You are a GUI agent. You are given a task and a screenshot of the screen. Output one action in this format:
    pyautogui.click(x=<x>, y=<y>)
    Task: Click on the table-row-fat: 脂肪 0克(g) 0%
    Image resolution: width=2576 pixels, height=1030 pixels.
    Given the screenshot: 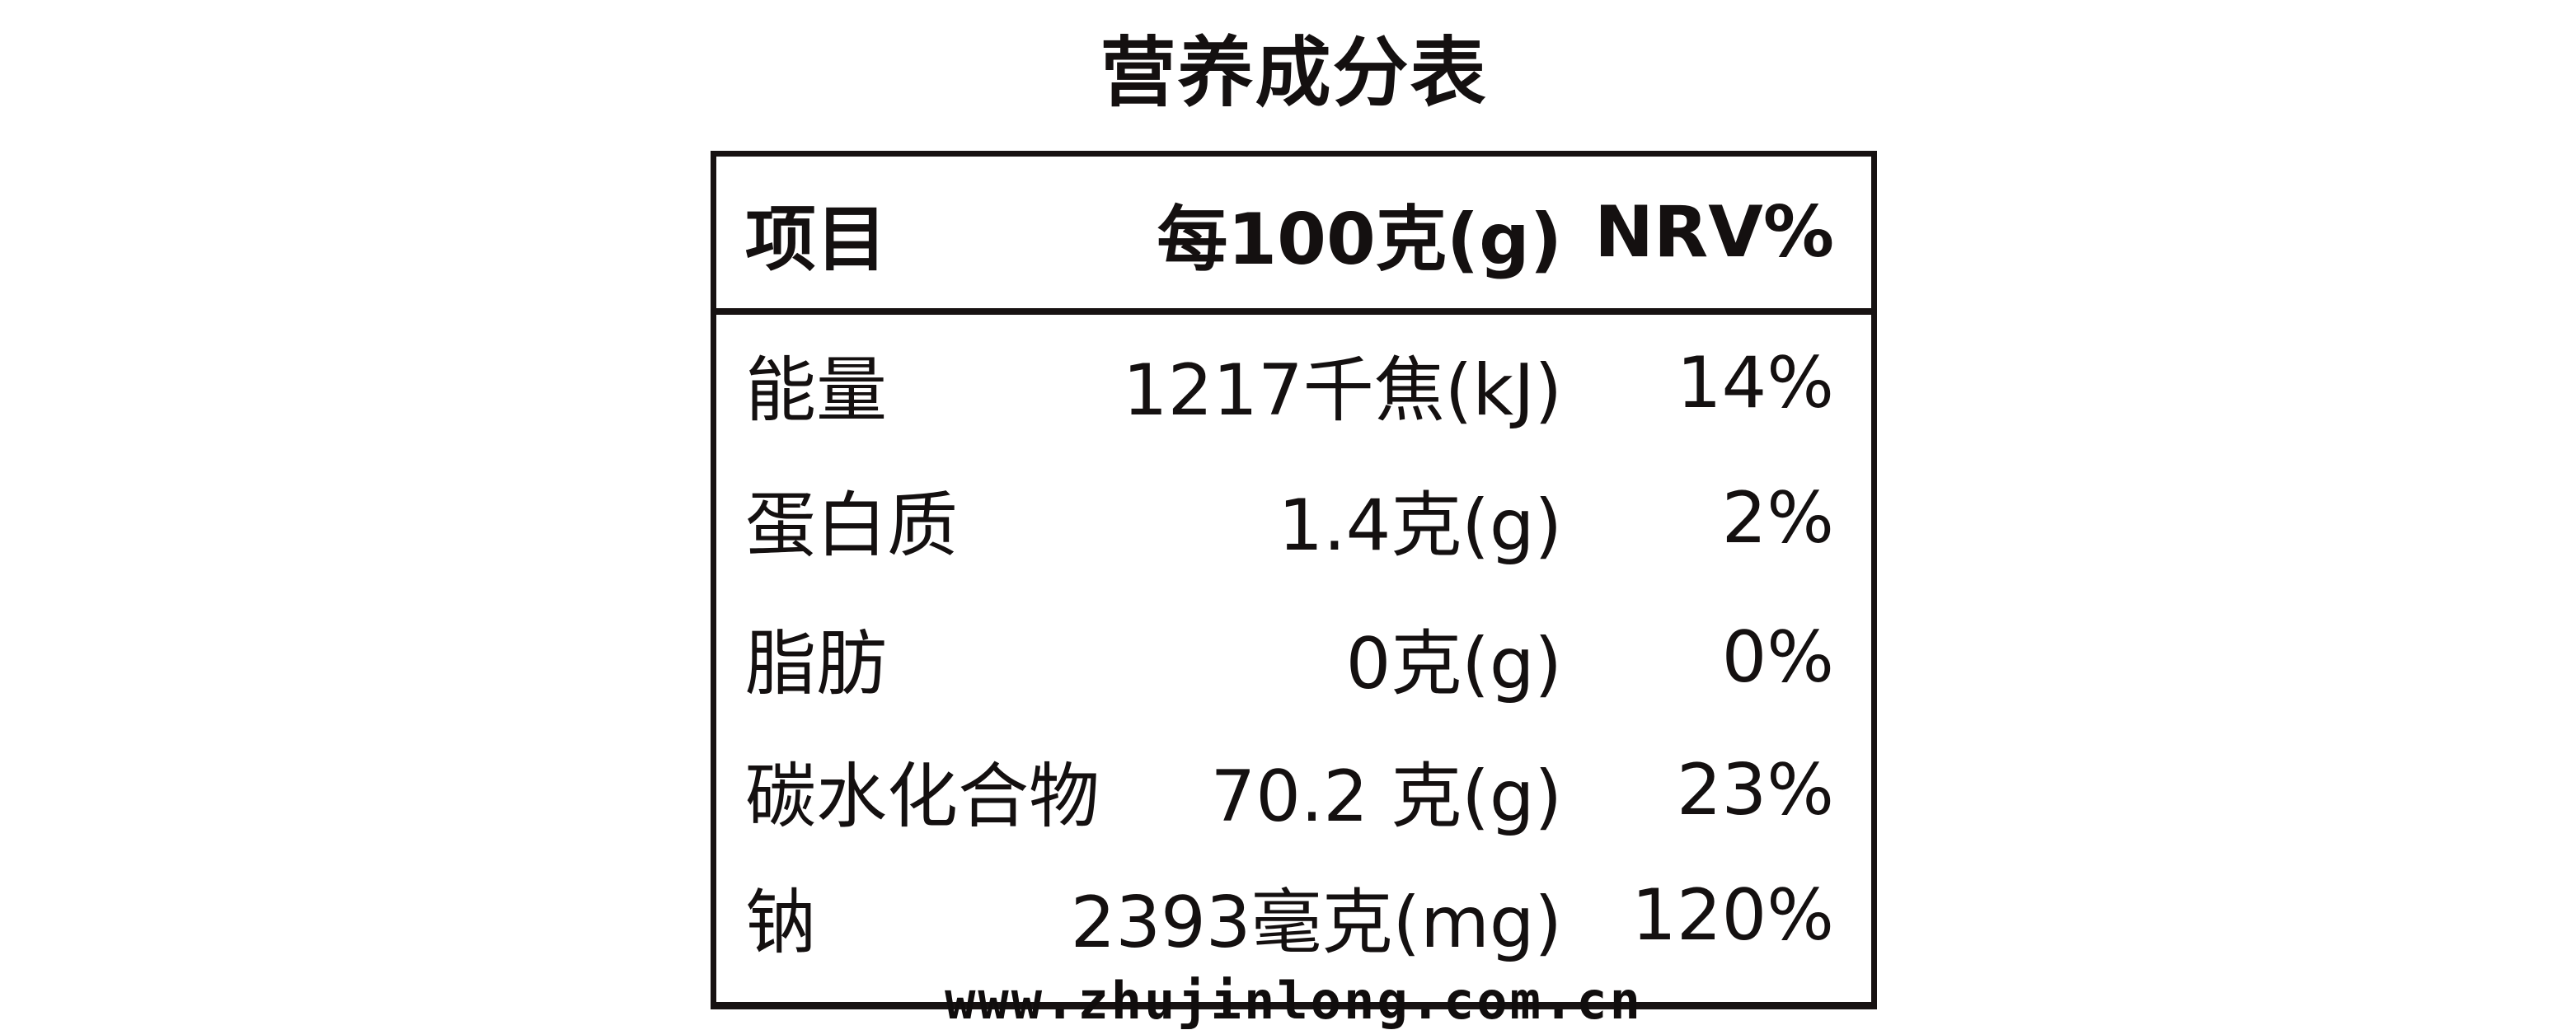 What is the action you would take?
    pyautogui.click(x=1293, y=657)
    